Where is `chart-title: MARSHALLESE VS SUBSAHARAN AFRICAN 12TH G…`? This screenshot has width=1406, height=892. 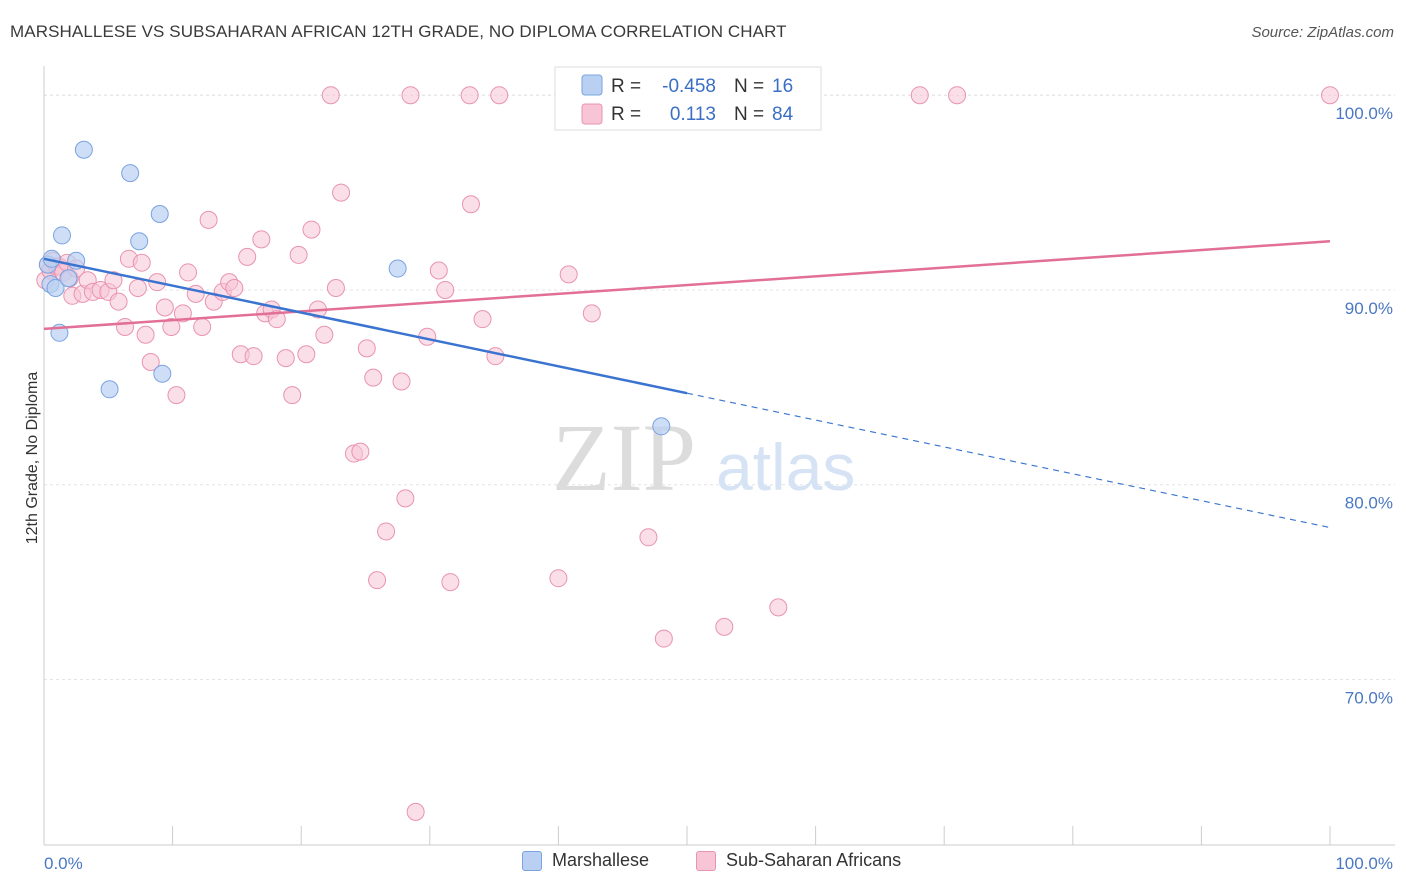 chart-title: MARSHALLESE VS SUBSAHARAN AFRICAN 12TH G… is located at coordinates (398, 31).